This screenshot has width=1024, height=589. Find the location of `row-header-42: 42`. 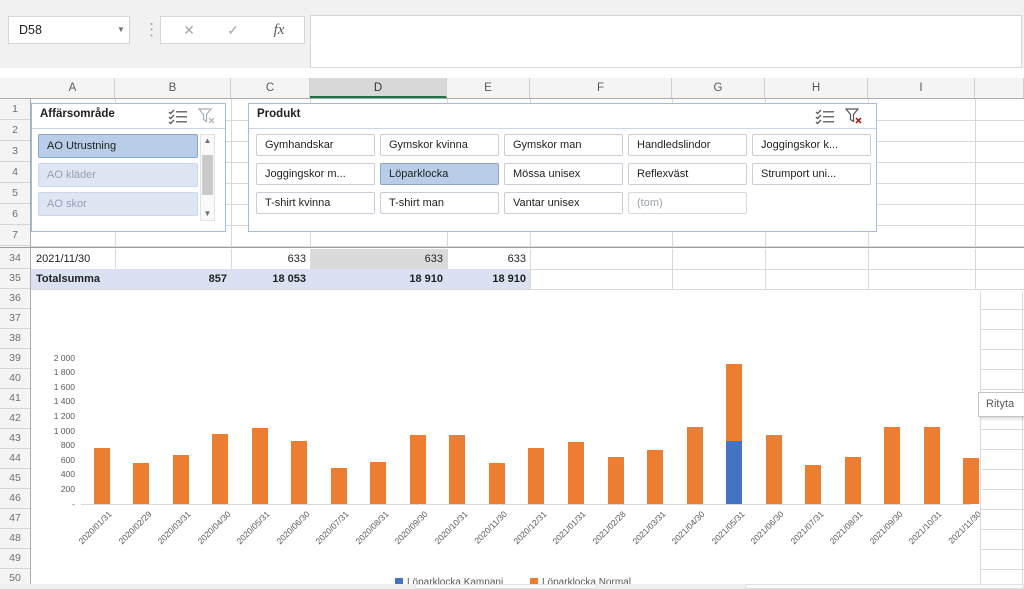

row-header-42: 42 is located at coordinates (15, 419).